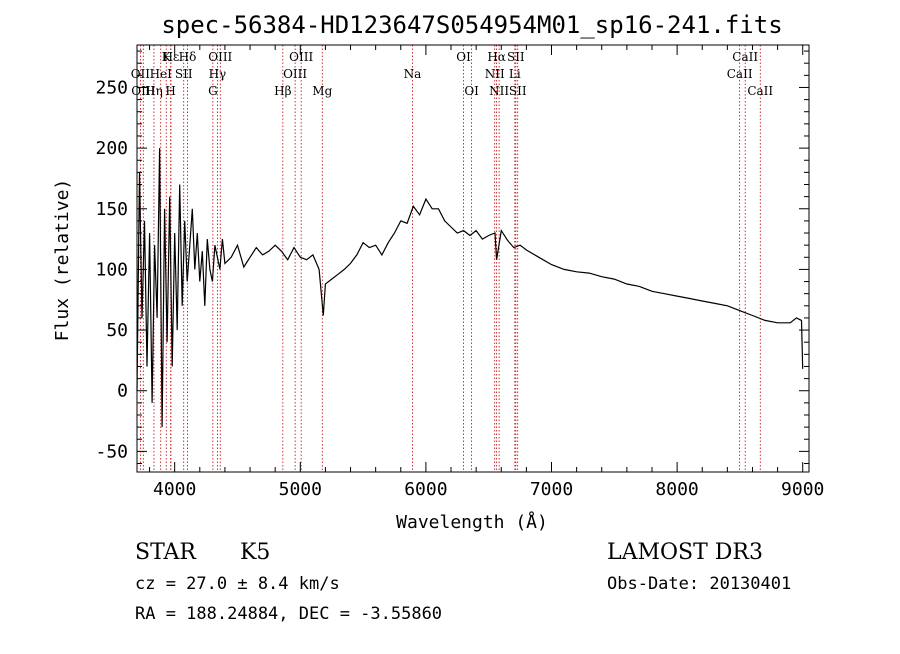 Image resolution: width=900 pixels, height=654 pixels. What do you see at coordinates (111, 87) in the screenshot?
I see `y-tick-label: 250` at bounding box center [111, 87].